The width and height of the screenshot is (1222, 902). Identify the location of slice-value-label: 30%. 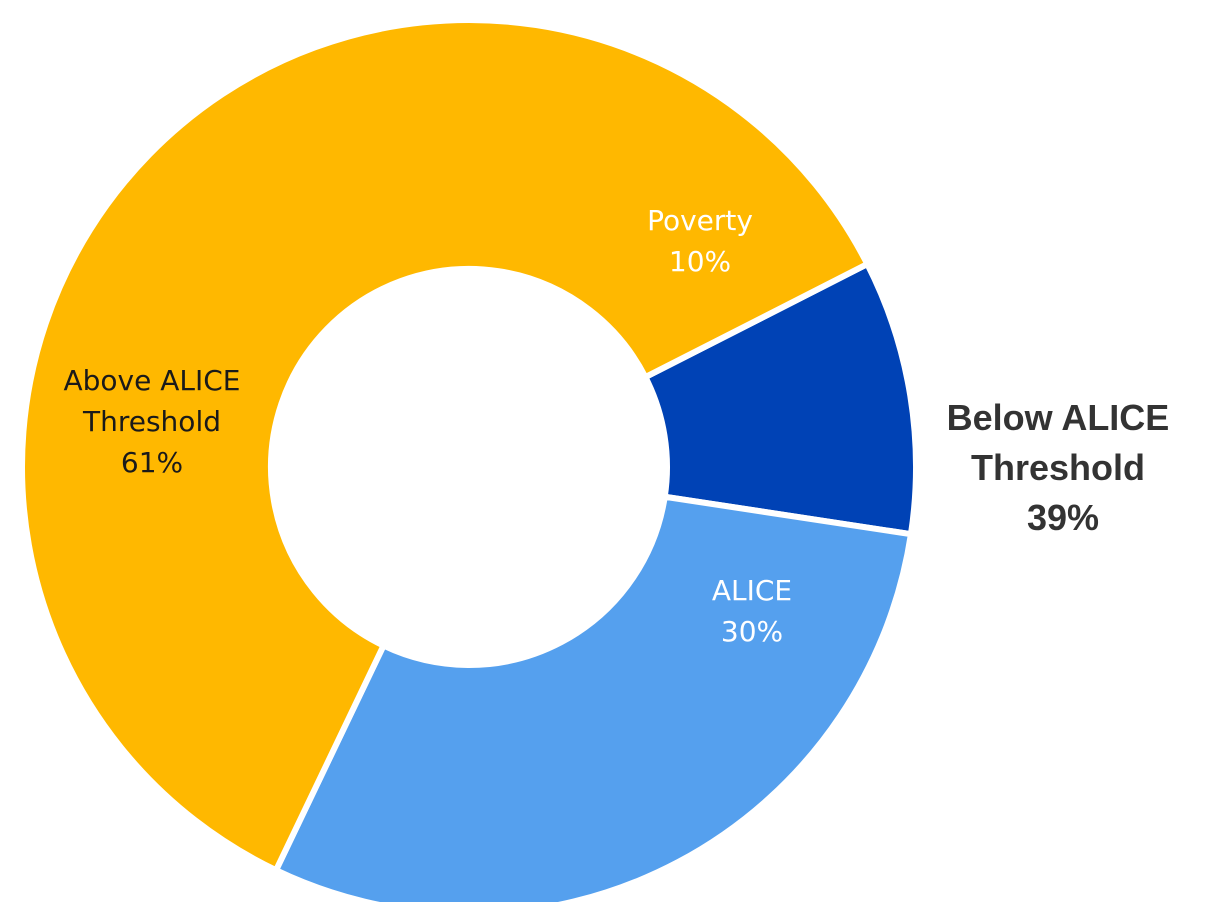
(752, 631).